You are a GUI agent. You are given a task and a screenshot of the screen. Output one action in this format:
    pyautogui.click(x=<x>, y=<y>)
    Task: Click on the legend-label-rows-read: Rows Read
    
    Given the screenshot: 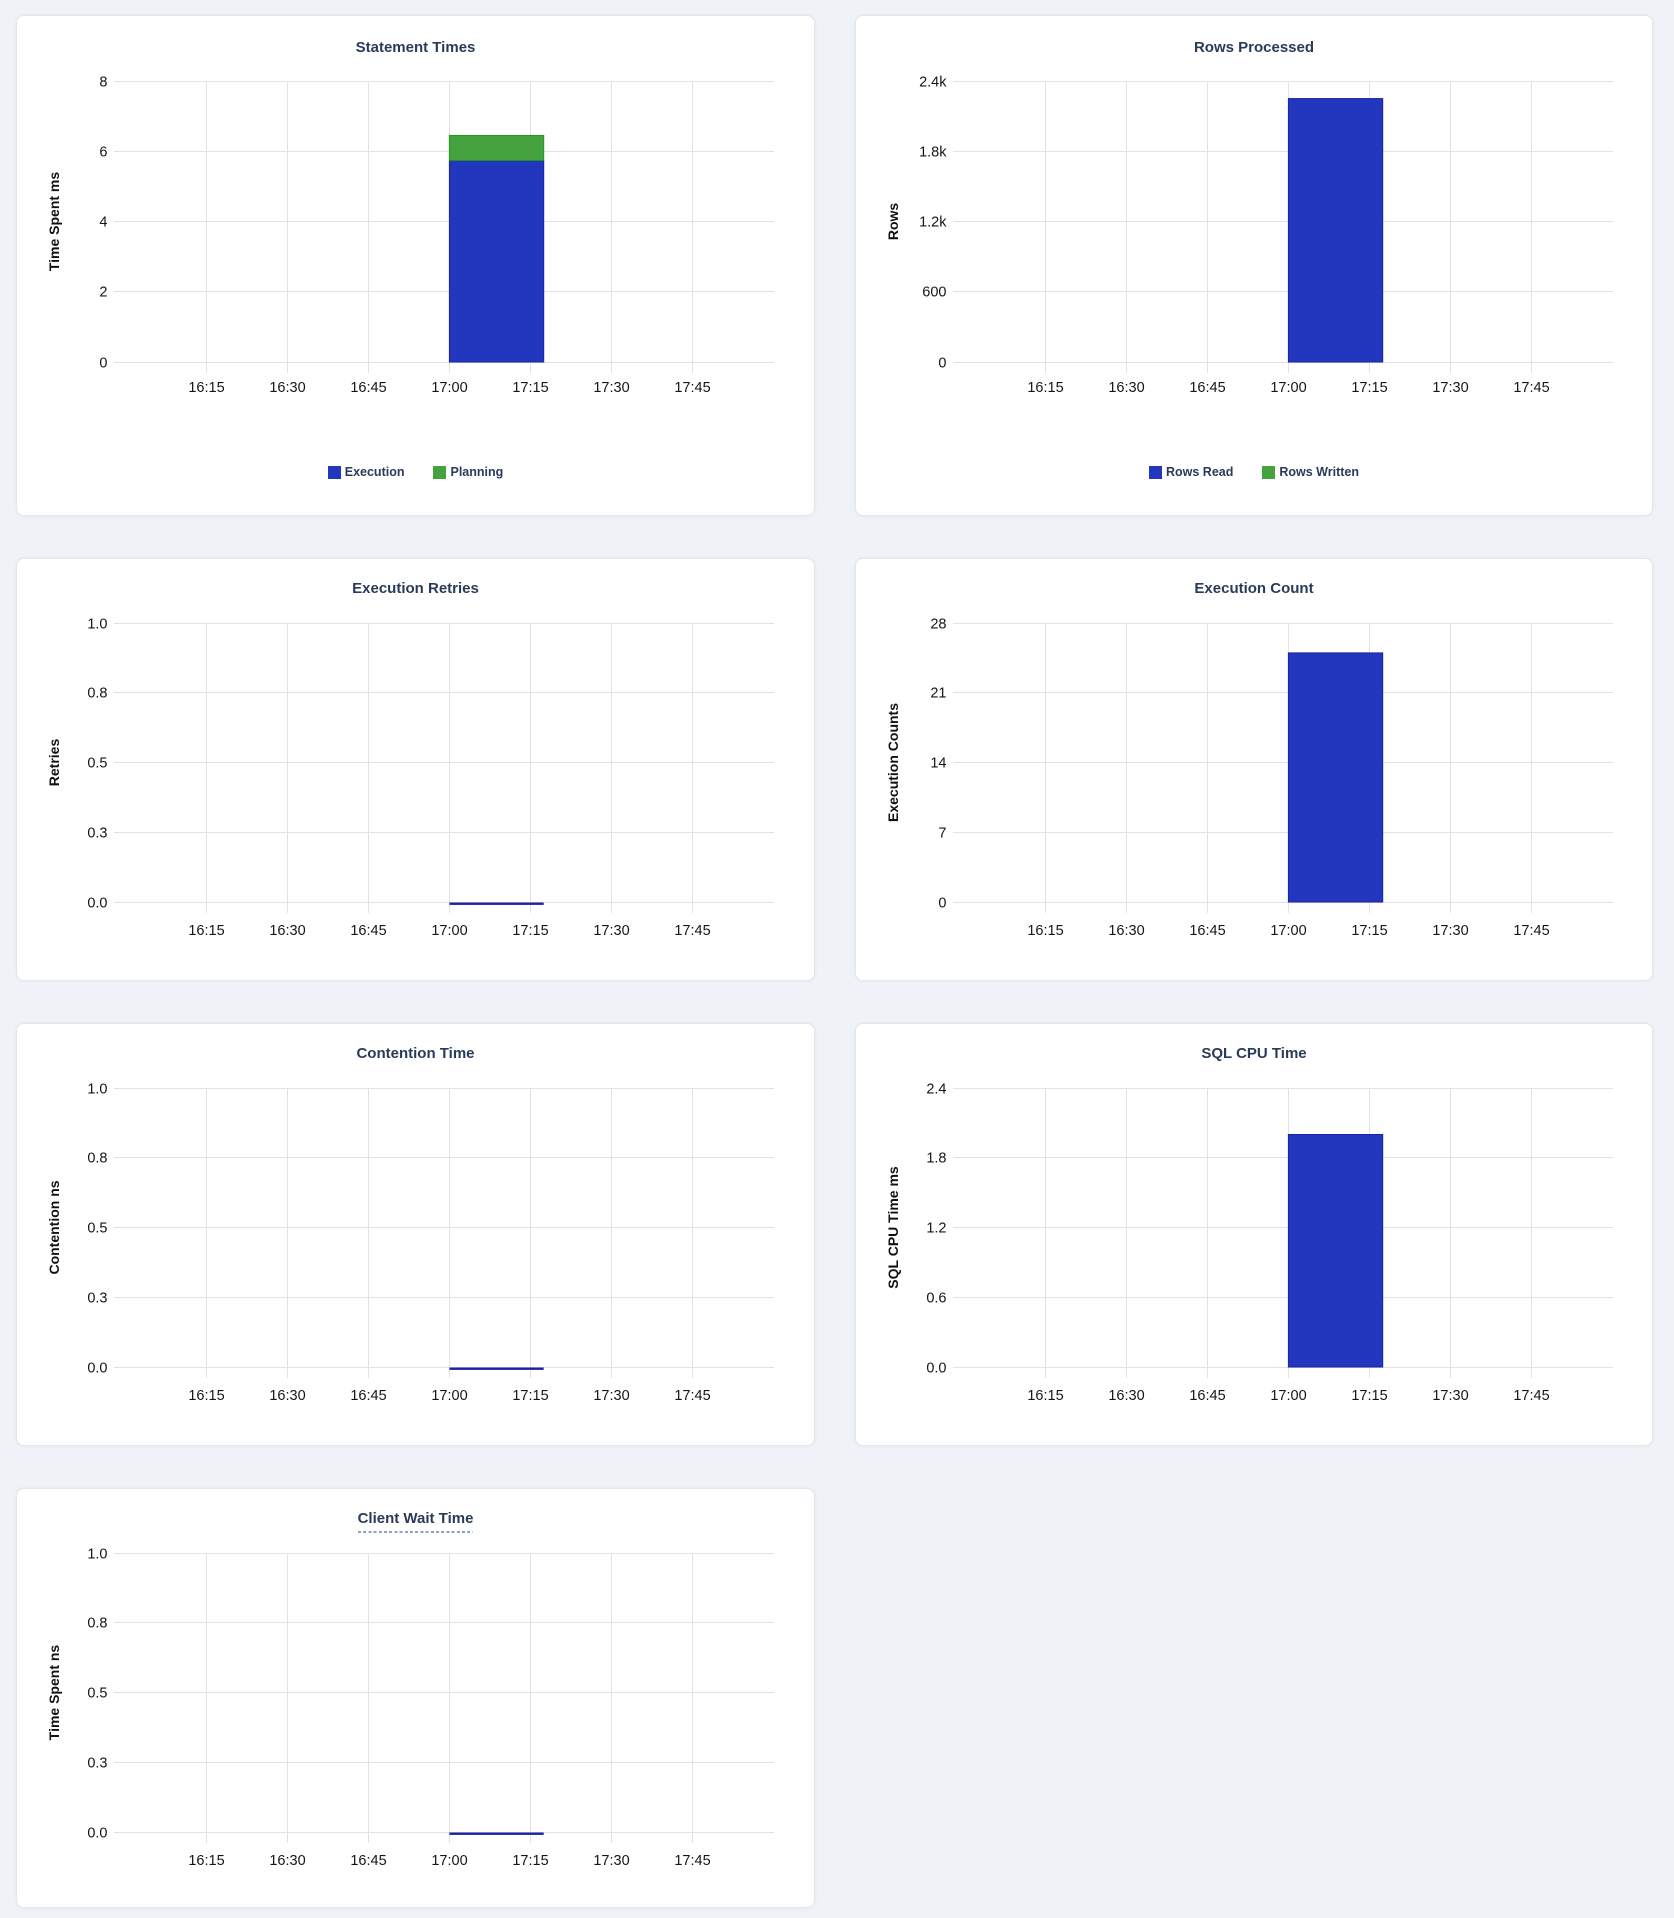 What is the action you would take?
    pyautogui.click(x=1199, y=472)
    